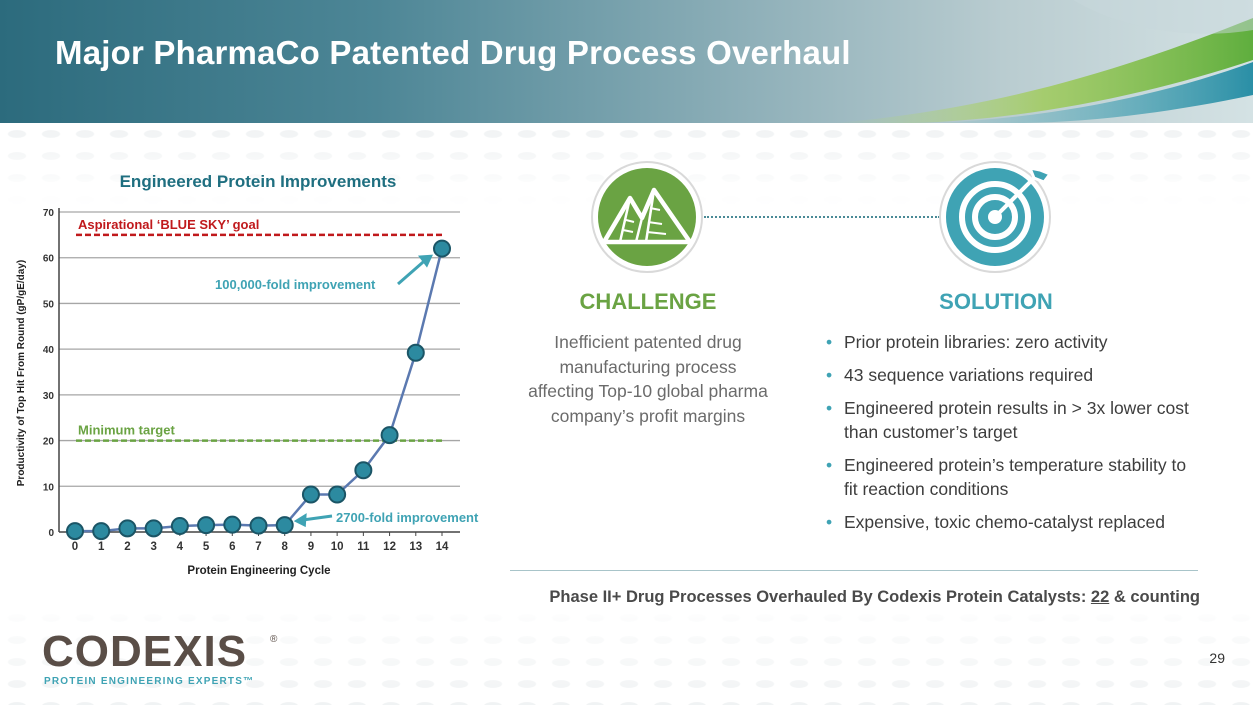  What do you see at coordinates (407, 517) in the screenshot?
I see `annotation-label: 2700-fold improvement` at bounding box center [407, 517].